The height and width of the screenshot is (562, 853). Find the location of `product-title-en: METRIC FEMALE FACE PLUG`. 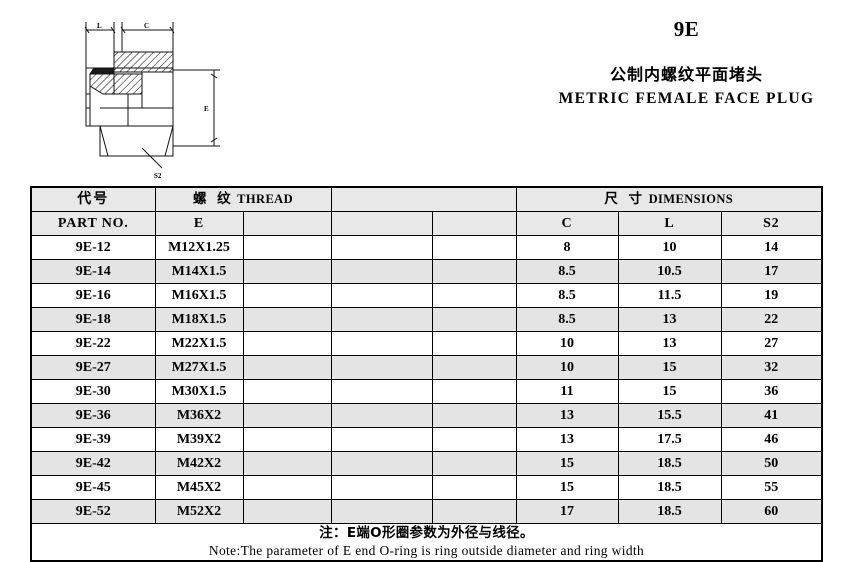

product-title-en: METRIC FEMALE FACE PLUG is located at coordinates (686, 99).